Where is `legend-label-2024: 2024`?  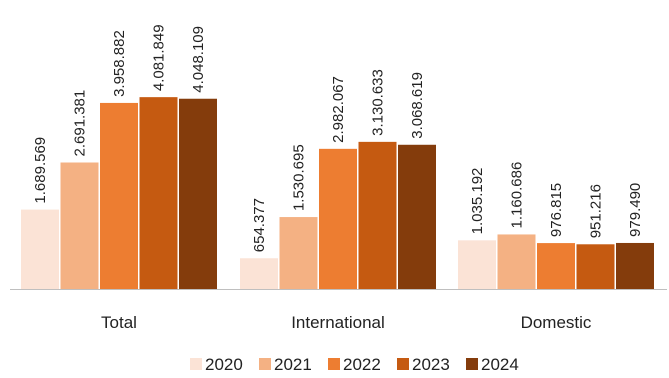
legend-label-2024: 2024 is located at coordinates (500, 364).